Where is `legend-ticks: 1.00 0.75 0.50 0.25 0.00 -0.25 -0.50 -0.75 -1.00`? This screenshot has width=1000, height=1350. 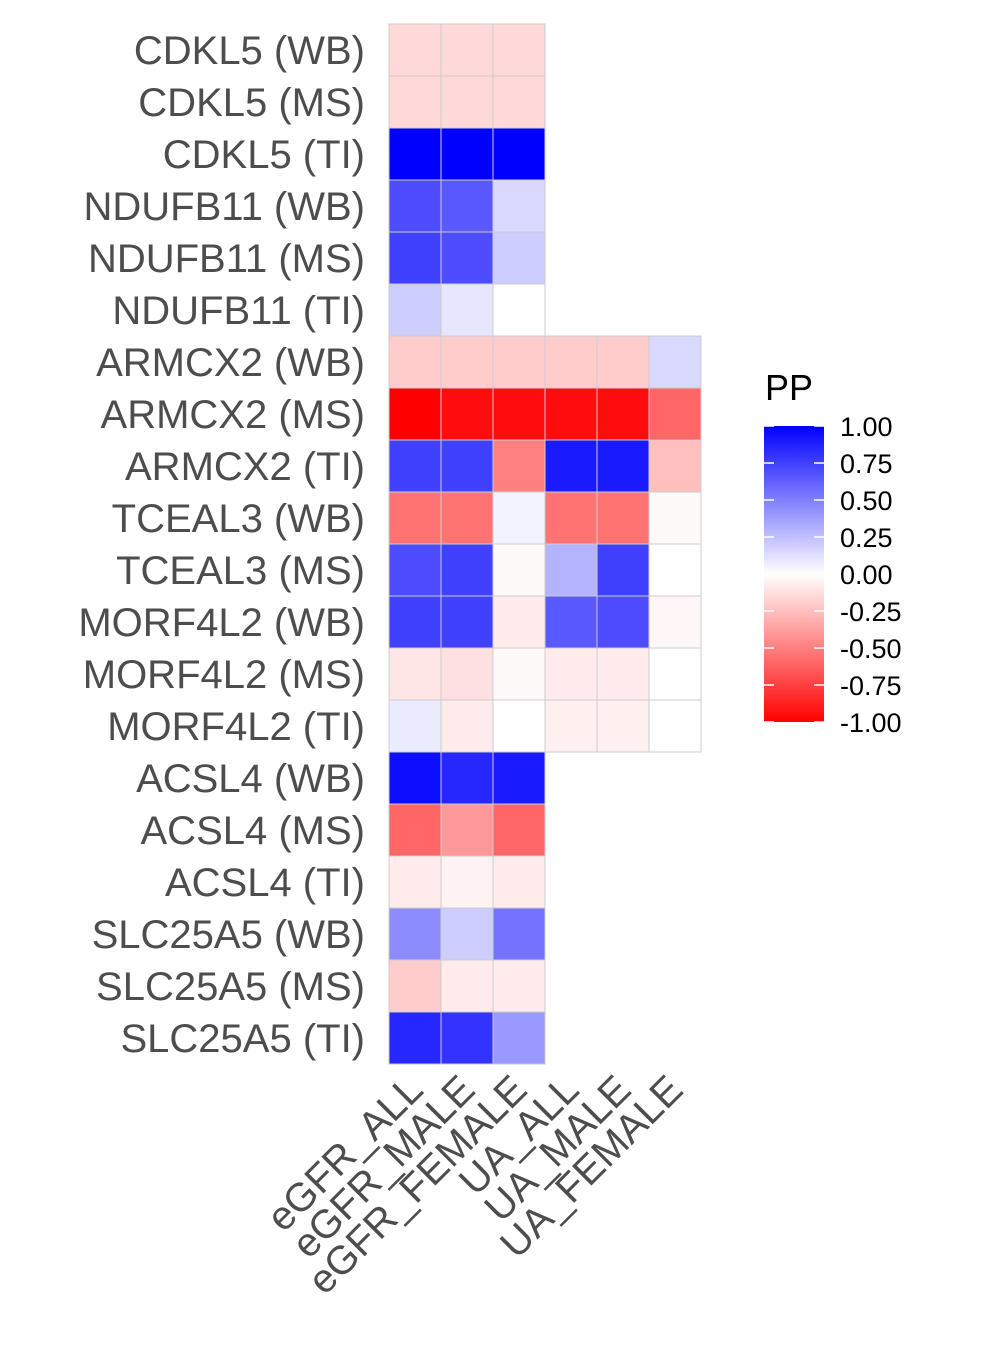
legend-ticks: 1.00 0.75 0.50 0.25 0.00 -0.25 -0.50 -0.75 -1.00 is located at coordinates (833, 575).